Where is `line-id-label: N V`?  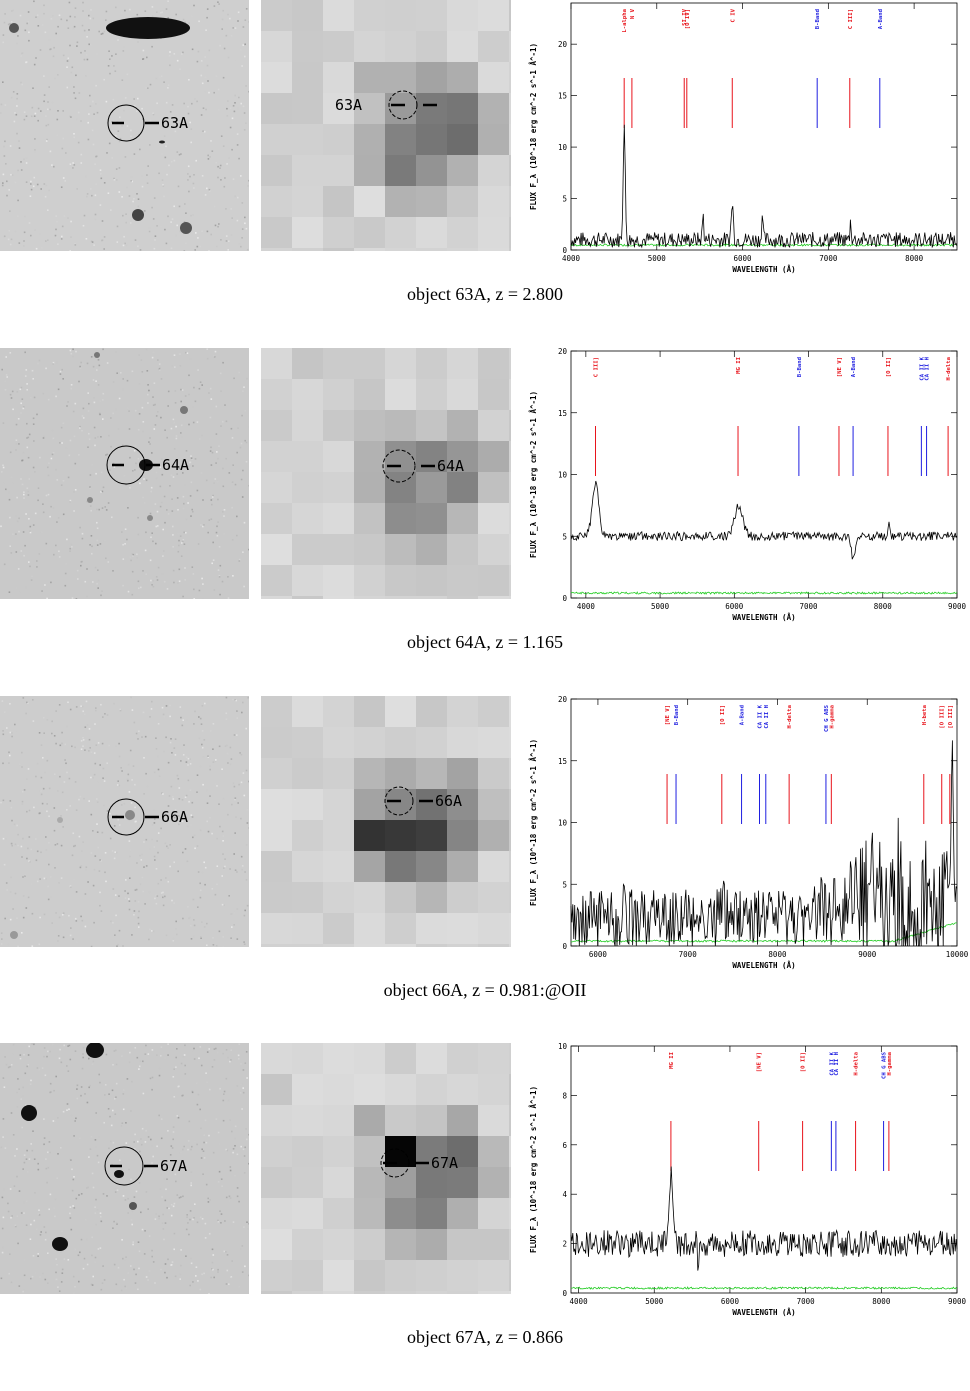
line-id-label: N V is located at coordinates (633, 13).